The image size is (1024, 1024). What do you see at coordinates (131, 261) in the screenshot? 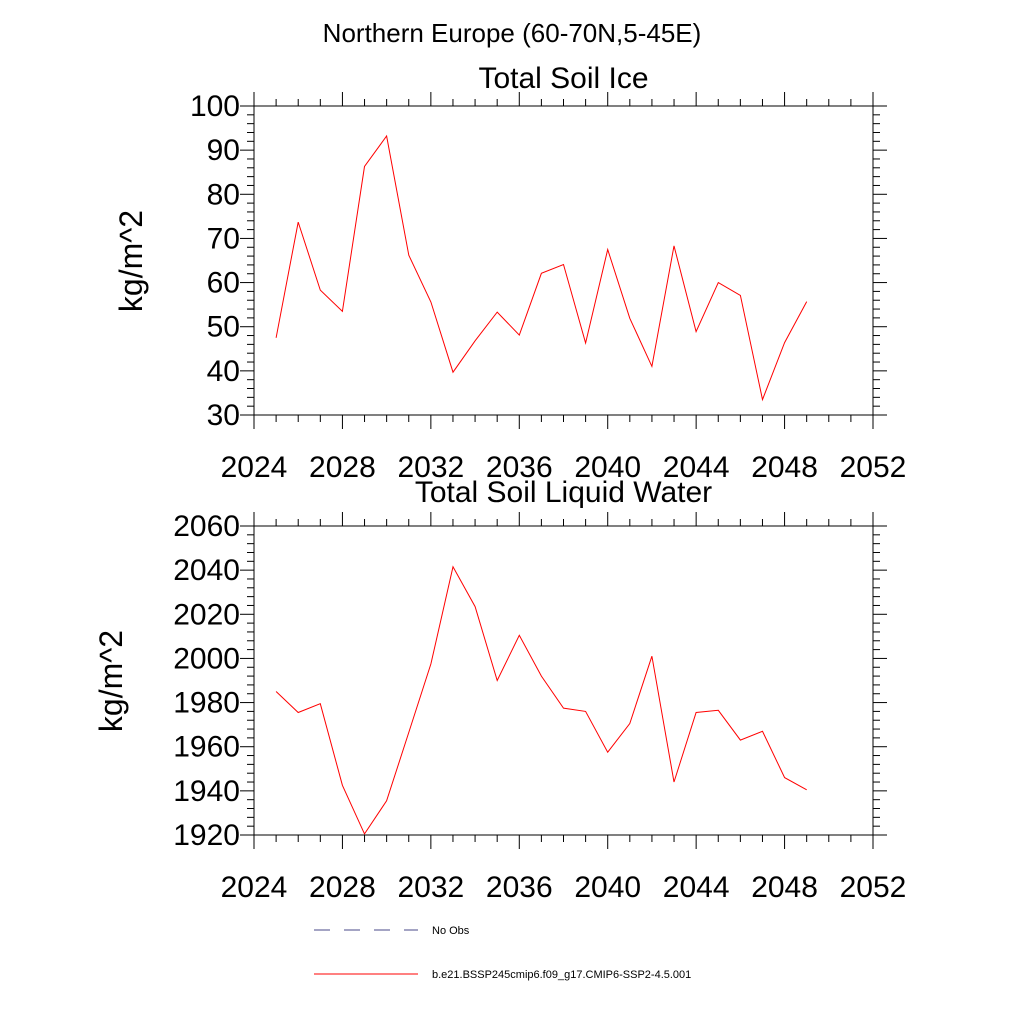
I see `soil-ice-y-axis-label: kg/m^2` at bounding box center [131, 261].